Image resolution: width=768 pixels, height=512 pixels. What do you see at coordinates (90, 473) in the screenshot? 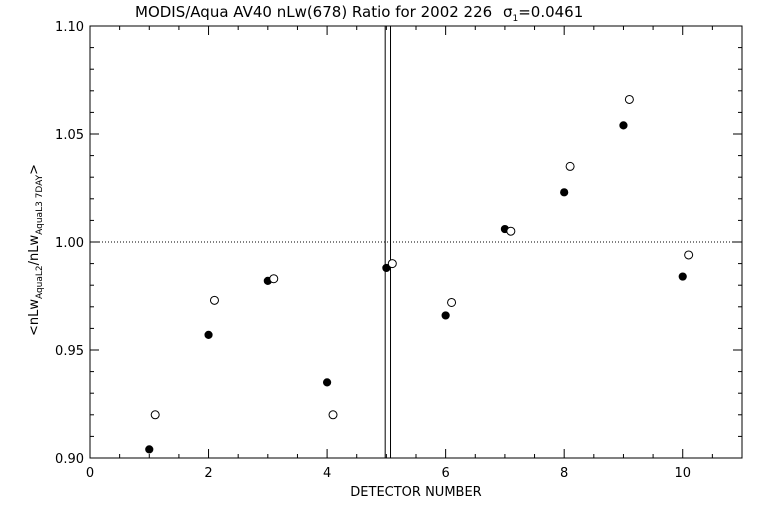
I see `x-tick-label: 0` at bounding box center [90, 473].